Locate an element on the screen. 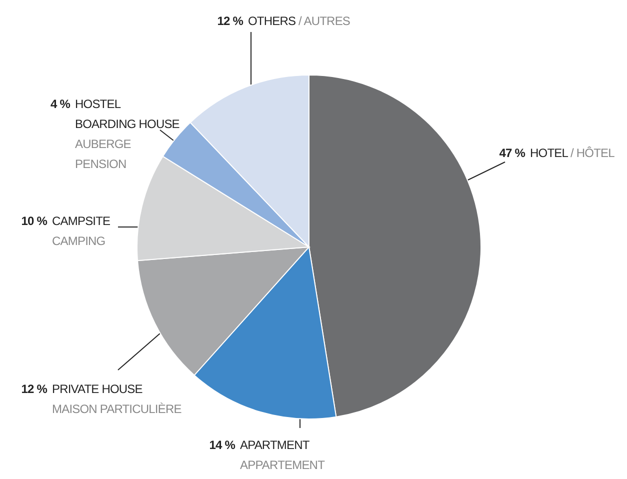  text: / HÔTEL is located at coordinates (592, 153).